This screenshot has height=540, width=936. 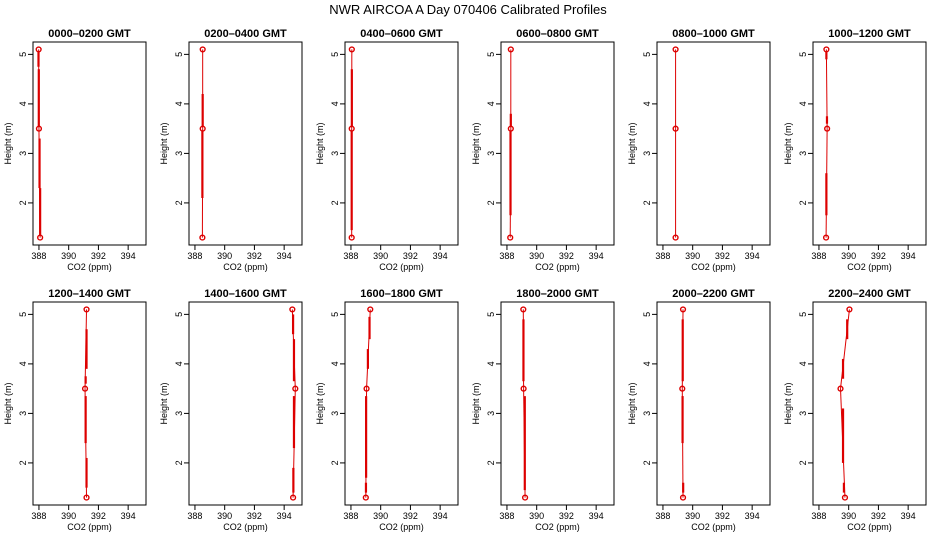 I want to click on panel-title: 0400–0600 GMT, so click(x=401, y=34).